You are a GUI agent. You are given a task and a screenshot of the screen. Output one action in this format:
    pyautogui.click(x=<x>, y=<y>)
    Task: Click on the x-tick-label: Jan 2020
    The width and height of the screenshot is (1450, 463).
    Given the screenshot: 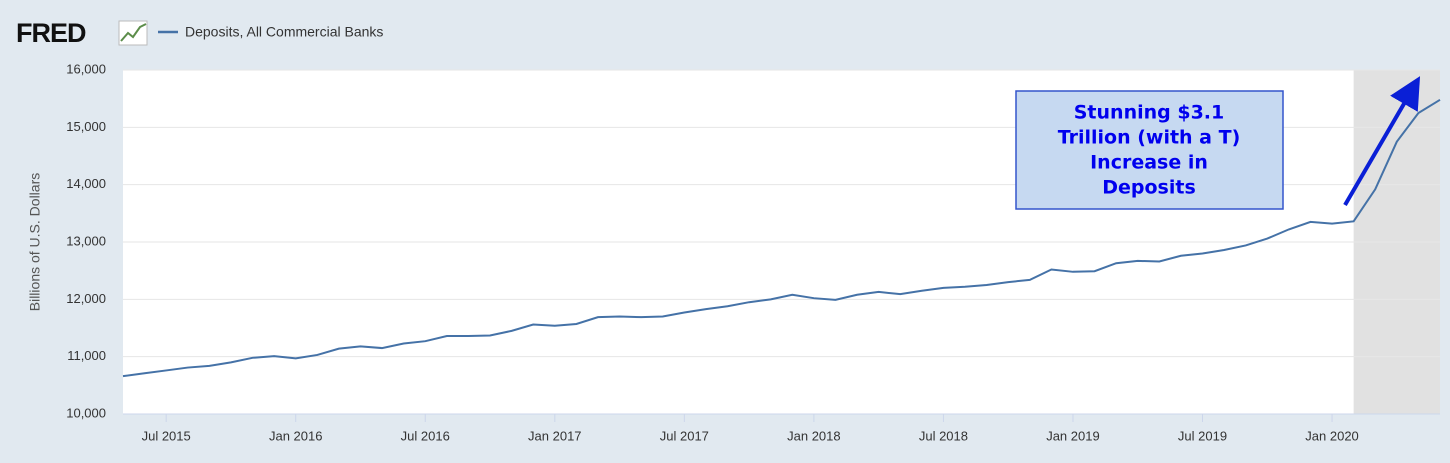 What is the action you would take?
    pyautogui.click(x=1332, y=435)
    